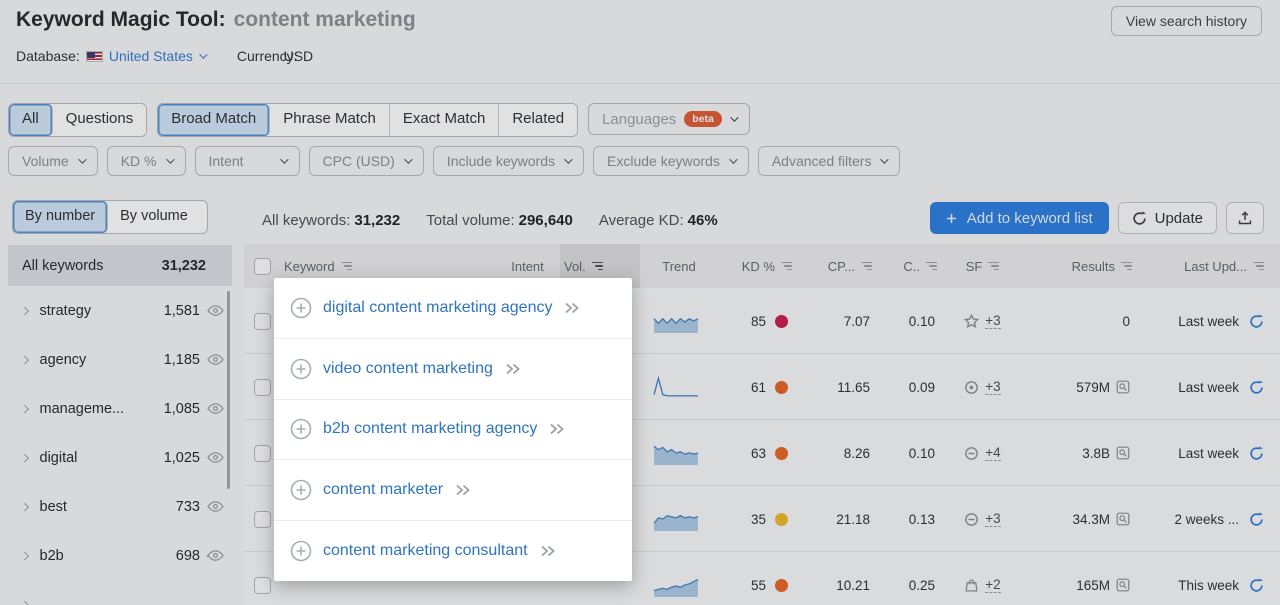 This screenshot has height=605, width=1280. I want to click on sf-count-link: +2, so click(993, 585).